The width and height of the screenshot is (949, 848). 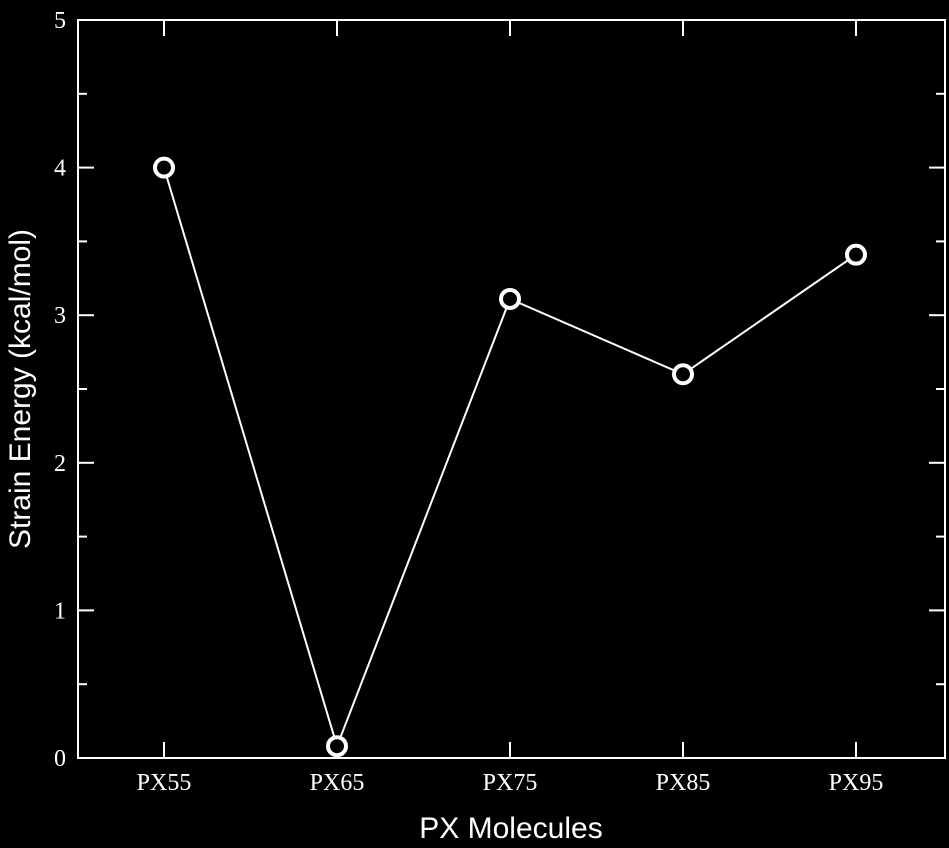 I want to click on data-point-px95, so click(x=856, y=254).